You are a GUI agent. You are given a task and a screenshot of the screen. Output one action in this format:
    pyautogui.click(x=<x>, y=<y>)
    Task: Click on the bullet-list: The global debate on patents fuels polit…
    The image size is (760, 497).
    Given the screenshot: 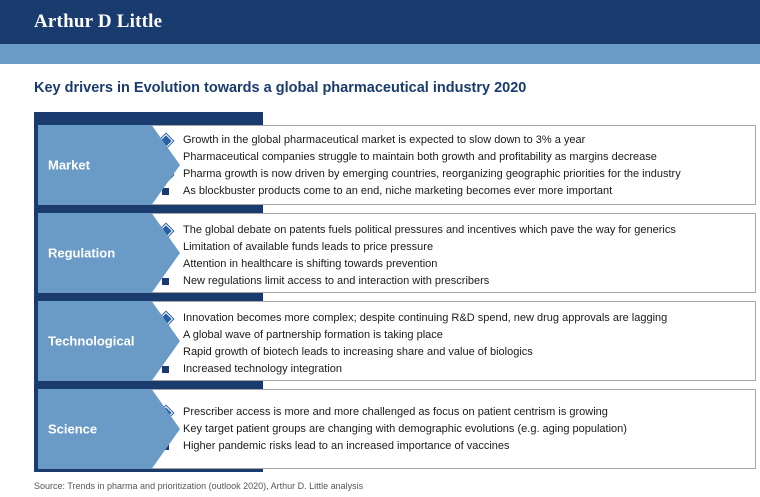 What is the action you would take?
    pyautogui.click(x=417, y=256)
    